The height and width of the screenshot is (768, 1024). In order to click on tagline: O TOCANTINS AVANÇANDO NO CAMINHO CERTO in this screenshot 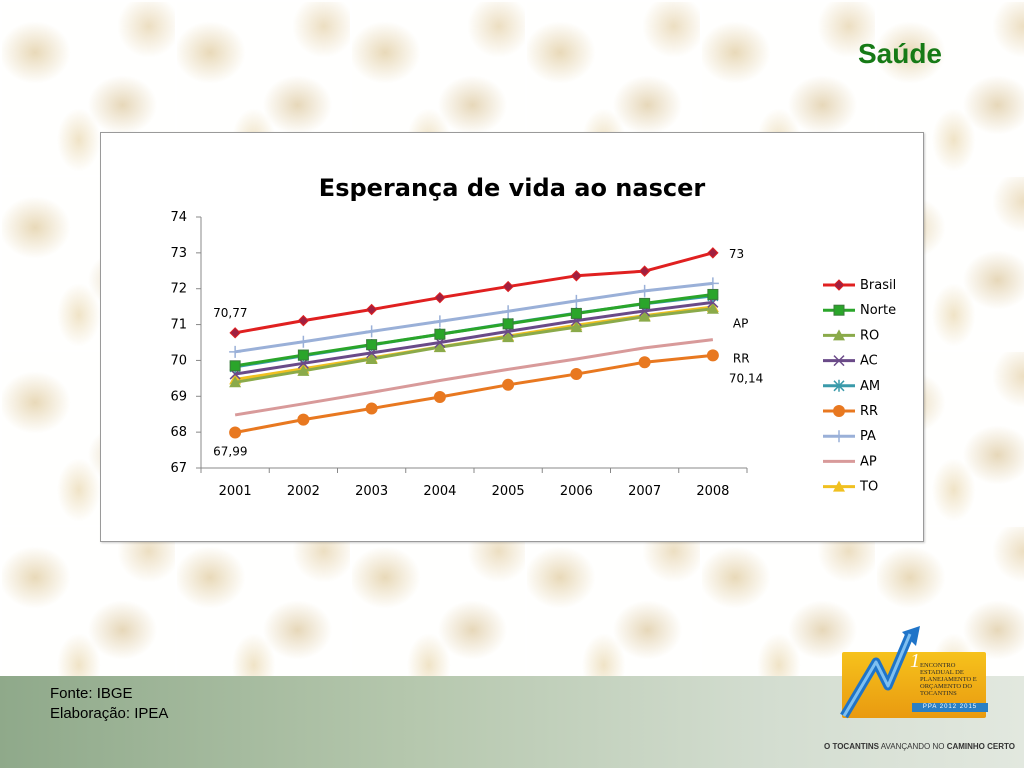, I will do `click(919, 746)`.